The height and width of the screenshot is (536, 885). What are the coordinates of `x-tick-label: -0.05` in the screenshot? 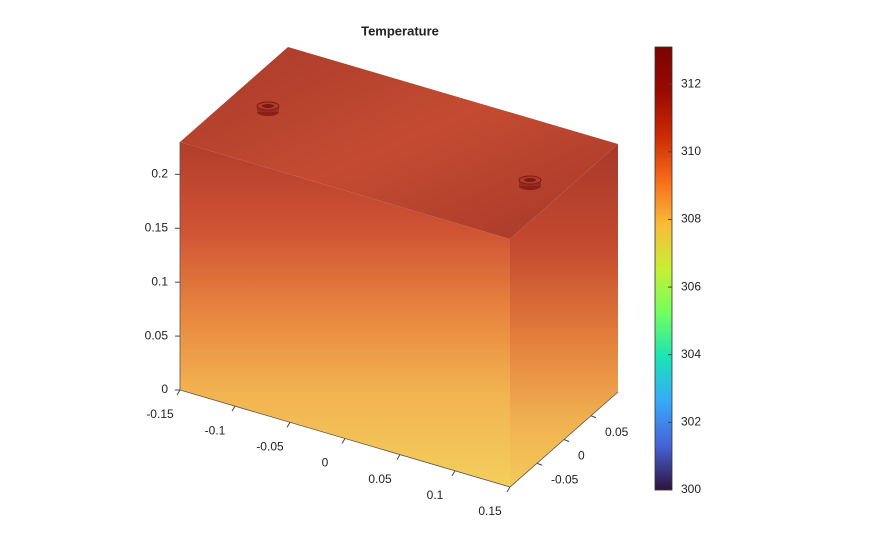 It's located at (270, 447).